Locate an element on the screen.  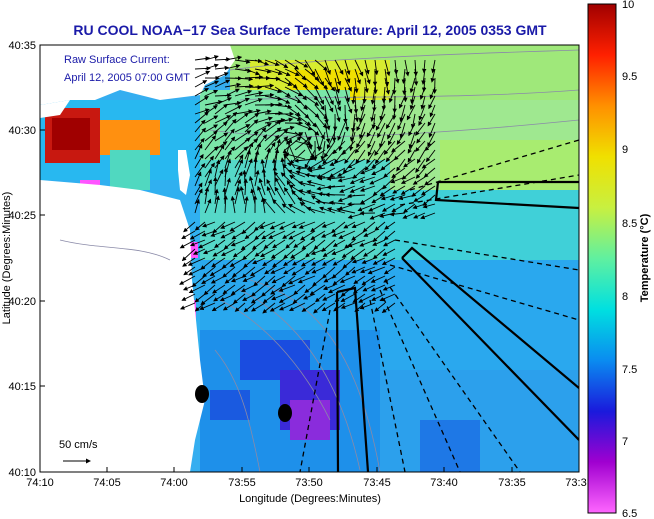
colorbar-tick-label: 7.5 is located at coordinates (629, 370).